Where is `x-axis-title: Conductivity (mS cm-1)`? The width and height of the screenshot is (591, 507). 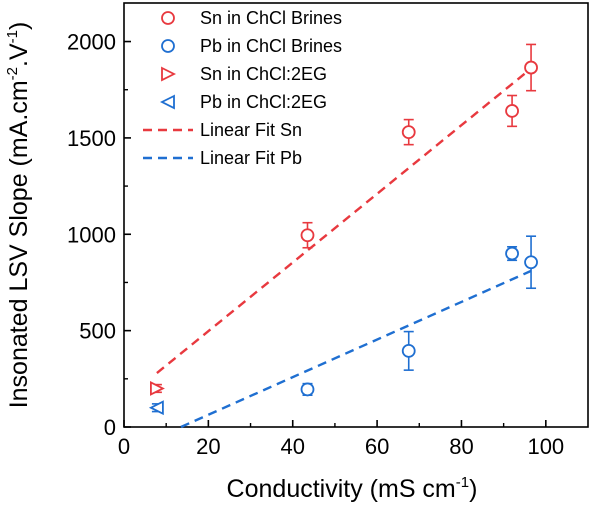 x-axis-title: Conductivity (mS cm-1) is located at coordinates (352, 488).